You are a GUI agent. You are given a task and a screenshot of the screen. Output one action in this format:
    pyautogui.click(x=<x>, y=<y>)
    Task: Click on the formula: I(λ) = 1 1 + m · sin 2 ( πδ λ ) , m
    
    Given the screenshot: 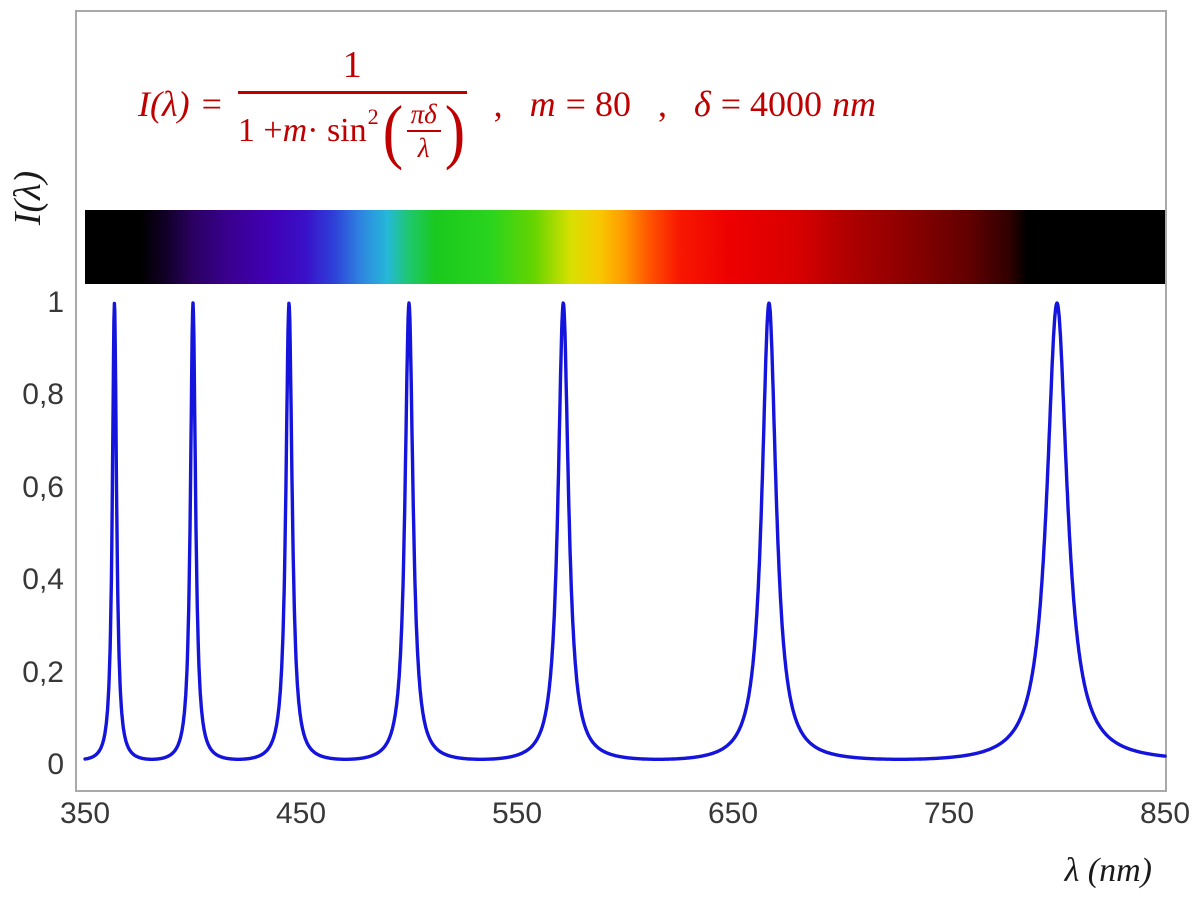 What is the action you would take?
    pyautogui.click(x=507, y=104)
    